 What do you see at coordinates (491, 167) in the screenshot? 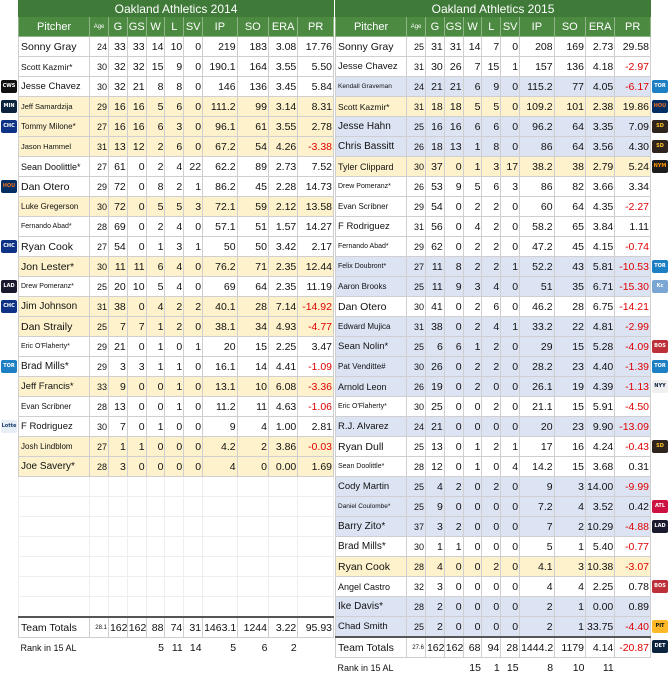
I see `cell-l: 3` at bounding box center [491, 167].